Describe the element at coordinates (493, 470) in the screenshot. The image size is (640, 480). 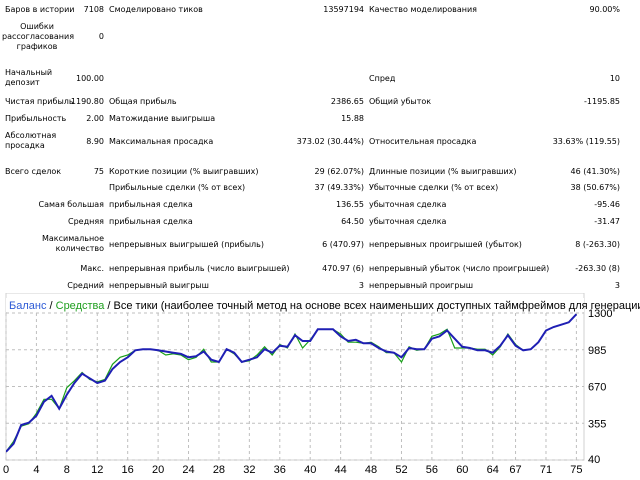
I see `x-tick-label: 64` at that location.